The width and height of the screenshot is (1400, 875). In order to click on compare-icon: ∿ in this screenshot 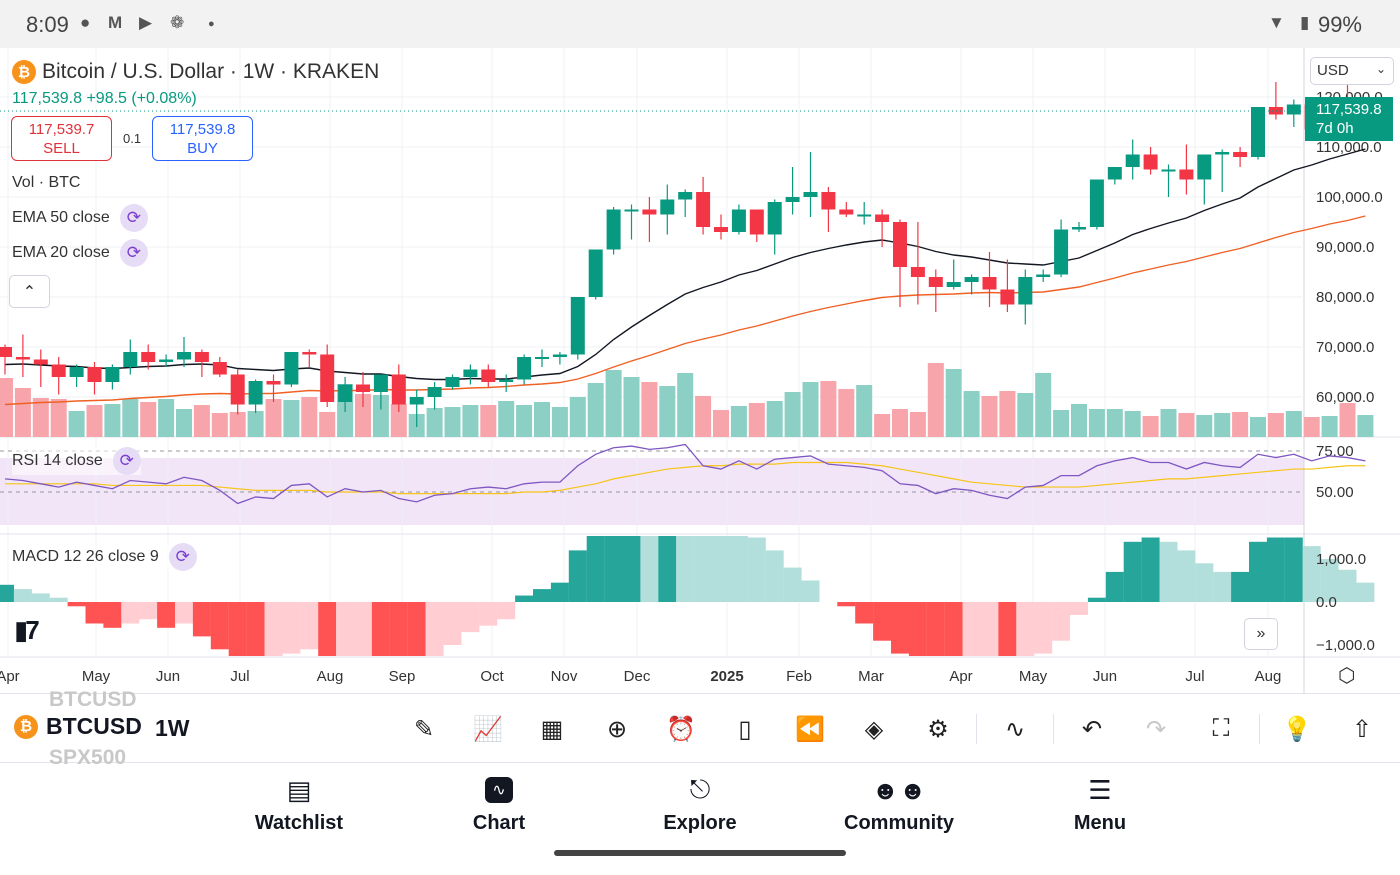, I will do `click(1015, 729)`.